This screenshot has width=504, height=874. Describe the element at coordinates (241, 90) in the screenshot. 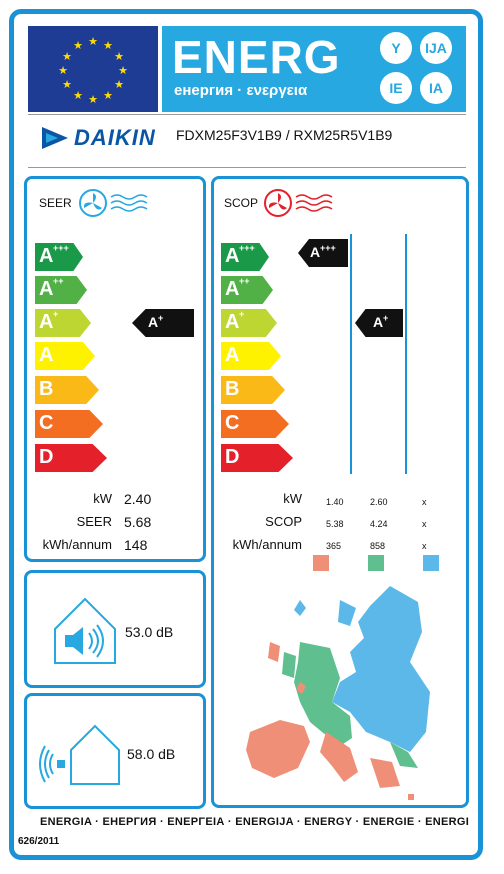

I see `energ-subtitle: енергия · ενεργεια` at that location.